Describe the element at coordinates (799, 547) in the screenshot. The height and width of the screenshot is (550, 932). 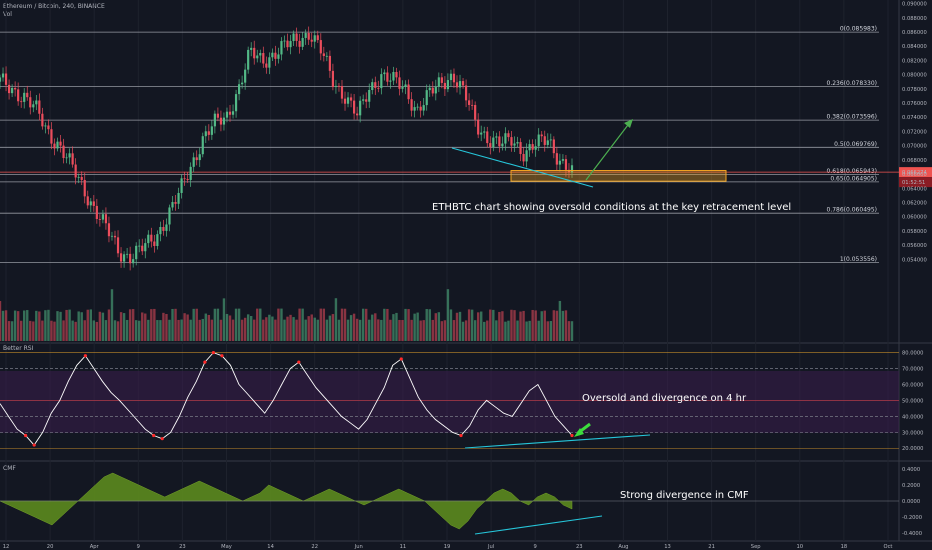
I see `x-tick-label: 10` at that location.